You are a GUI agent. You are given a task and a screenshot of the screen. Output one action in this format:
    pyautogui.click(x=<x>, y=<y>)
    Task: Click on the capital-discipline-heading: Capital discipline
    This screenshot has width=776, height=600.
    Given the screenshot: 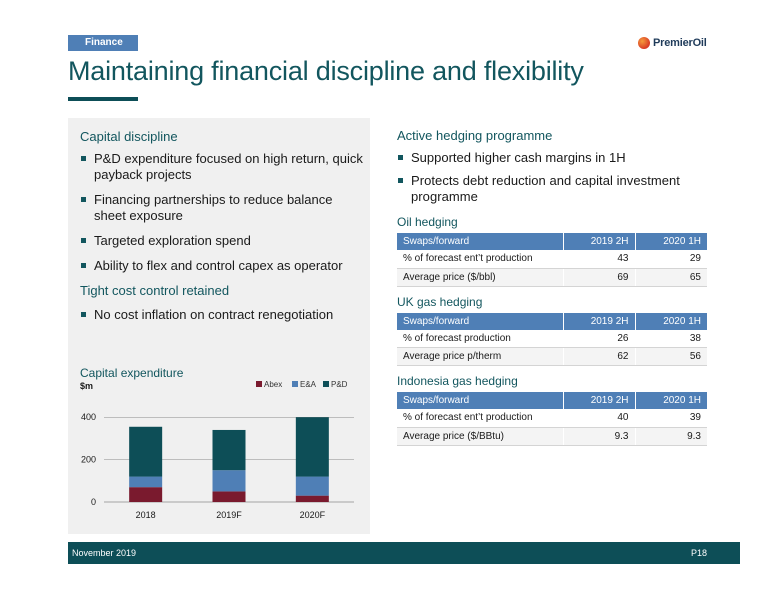 What is the action you would take?
    pyautogui.click(x=129, y=136)
    